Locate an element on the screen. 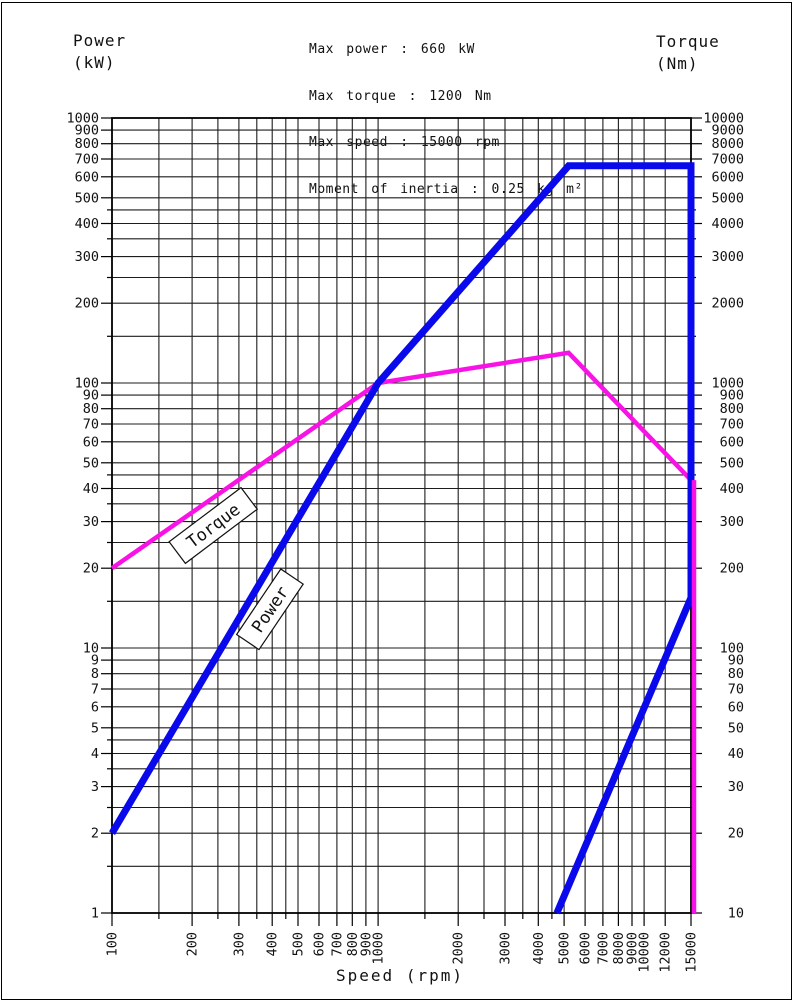 The height and width of the screenshot is (1003, 800). x-tick-label: 300 is located at coordinates (239, 944).